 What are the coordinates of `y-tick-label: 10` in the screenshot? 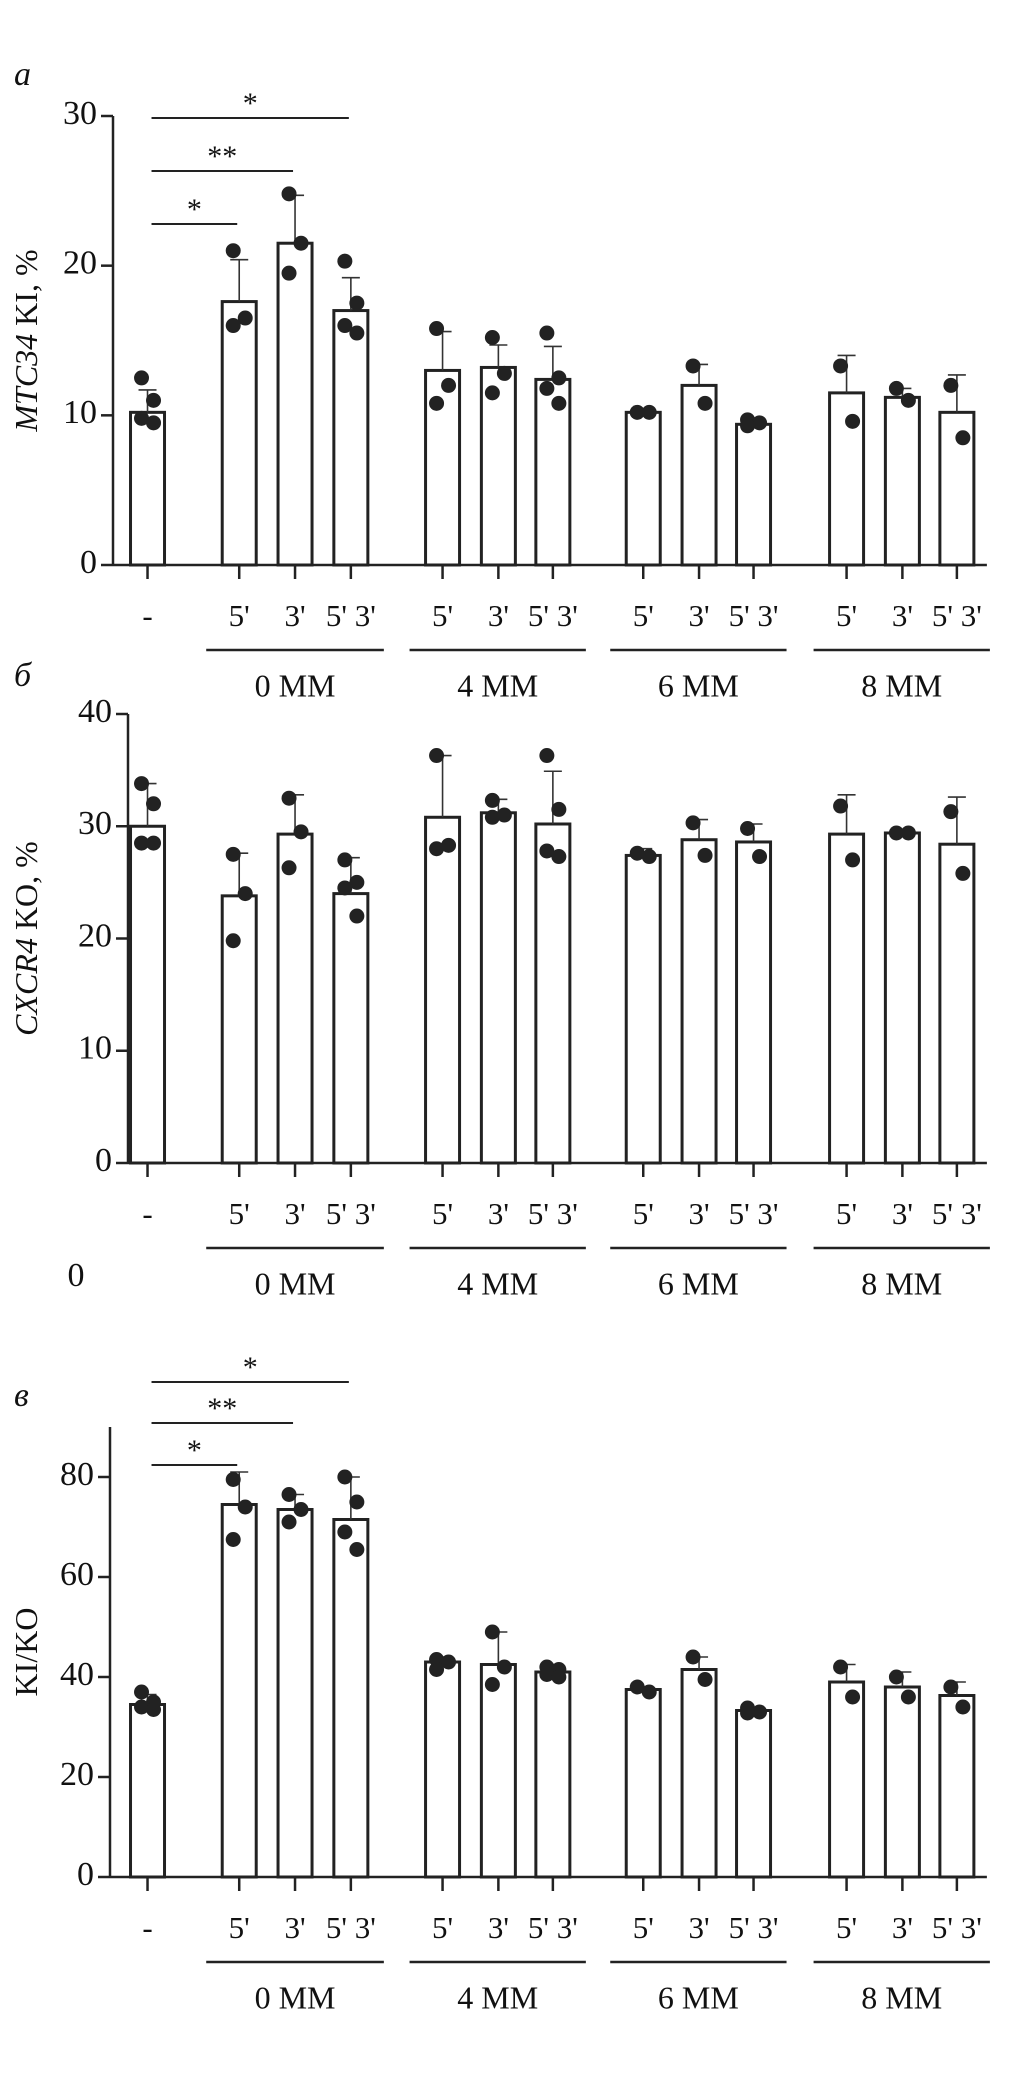 It's located at (80, 412).